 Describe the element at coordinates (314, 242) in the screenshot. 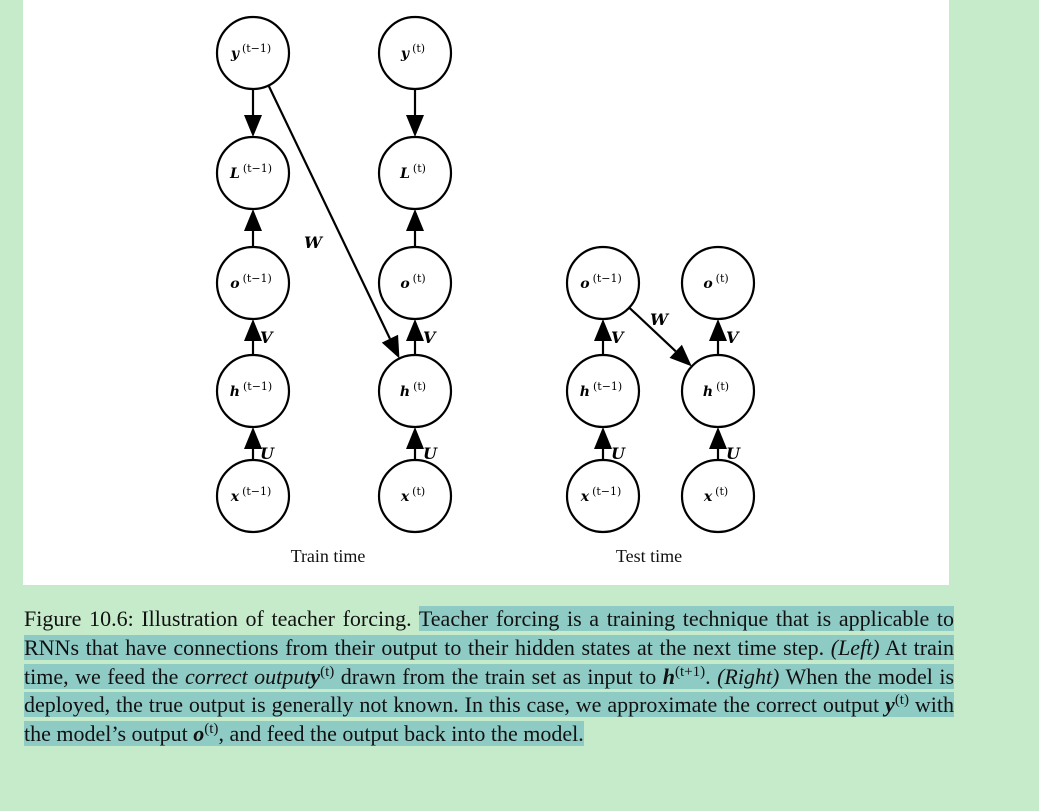

I see `train-w-label: W` at that location.